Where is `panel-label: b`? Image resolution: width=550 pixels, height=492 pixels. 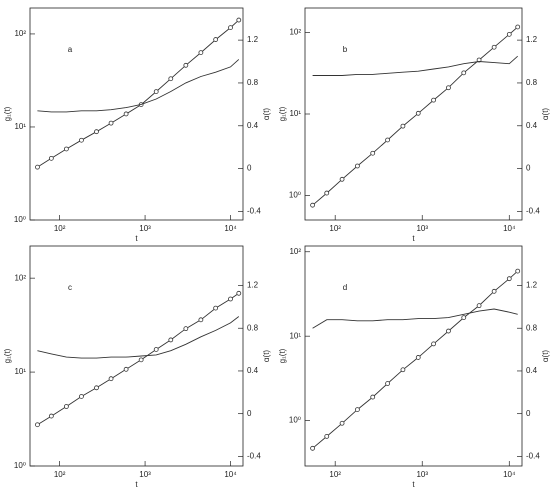
panel-label: b is located at coordinates (345, 49).